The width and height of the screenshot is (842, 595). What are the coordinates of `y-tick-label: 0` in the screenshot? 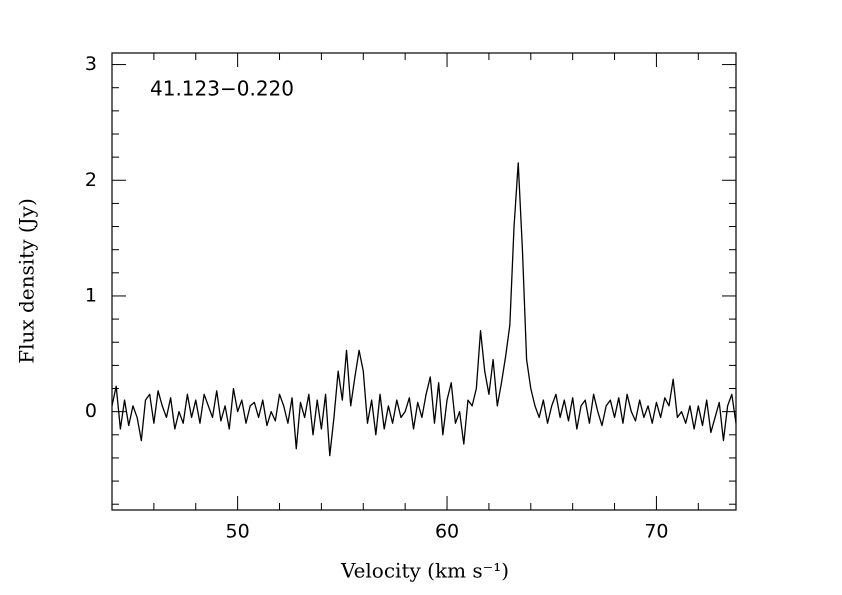 It's located at (91, 411).